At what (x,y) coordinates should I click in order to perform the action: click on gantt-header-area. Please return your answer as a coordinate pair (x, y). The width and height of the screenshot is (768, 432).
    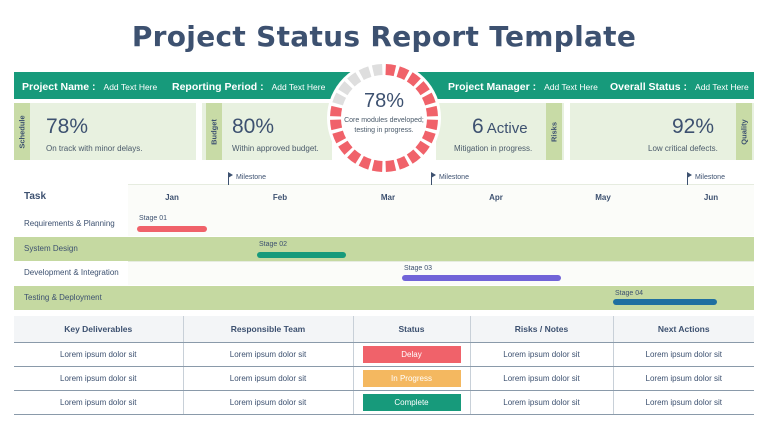
    Looking at the image, I should click on (441, 210).